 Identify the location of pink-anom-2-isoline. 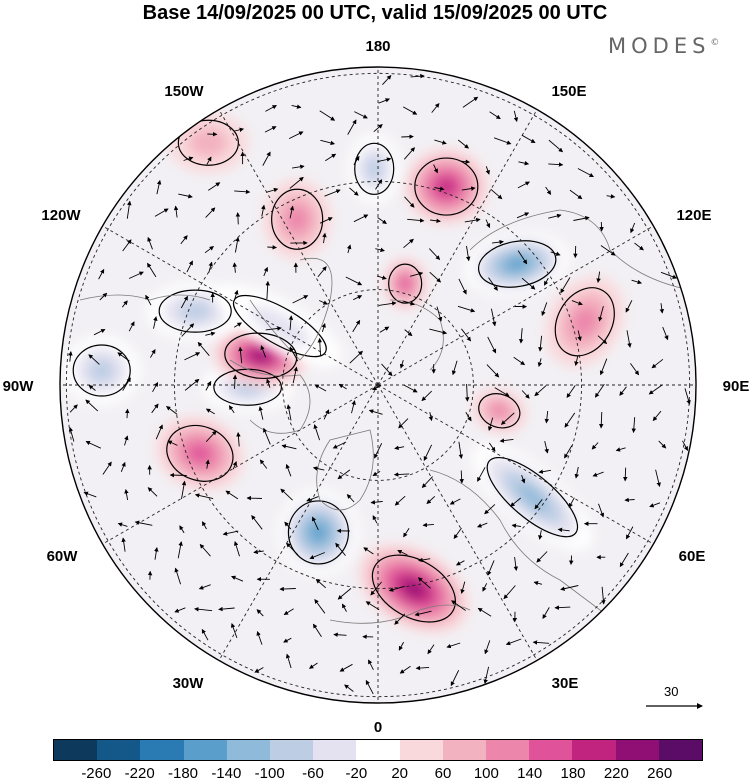
(297, 219).